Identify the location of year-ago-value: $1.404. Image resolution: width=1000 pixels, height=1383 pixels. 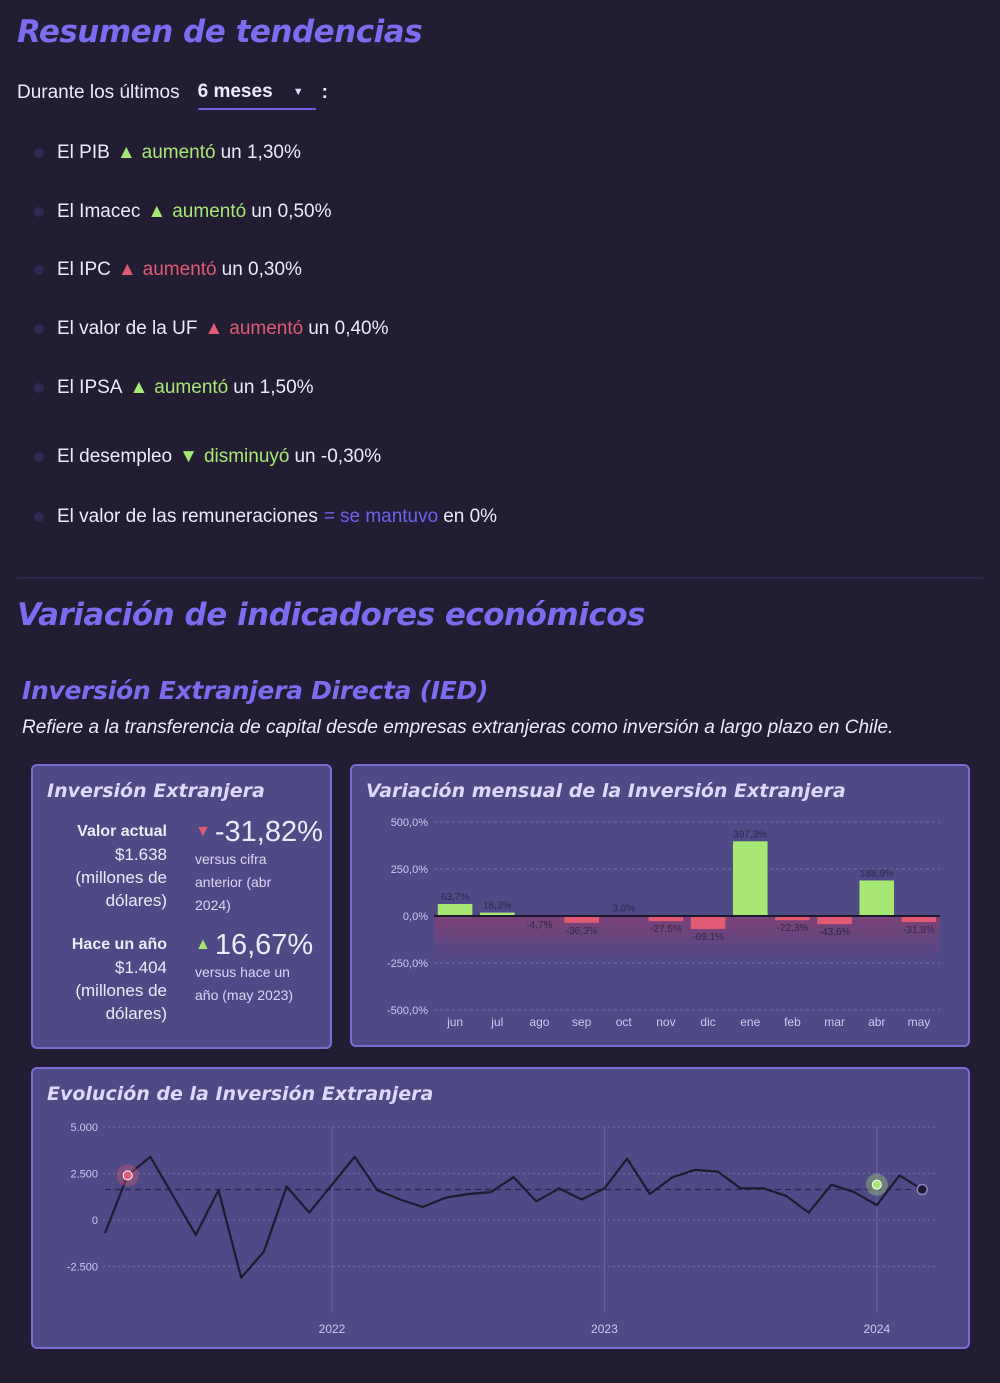
(141, 967).